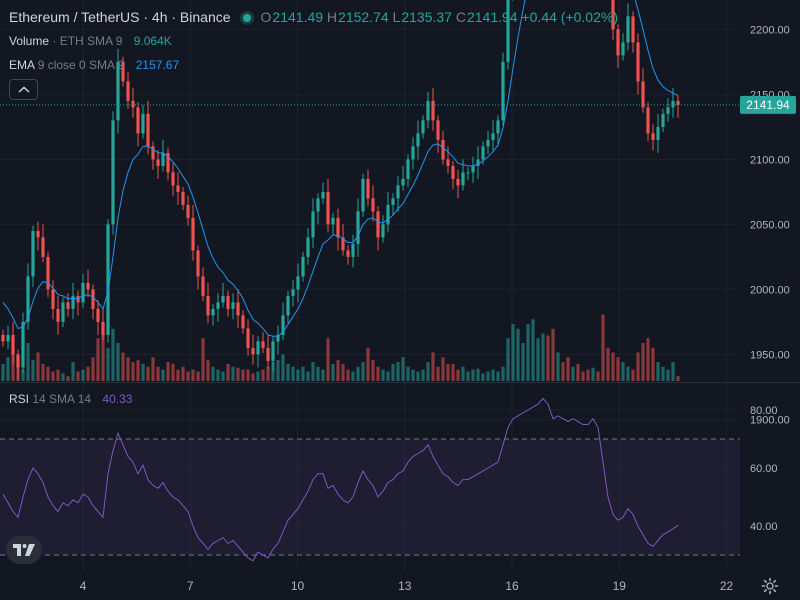  What do you see at coordinates (81, 65) in the screenshot?
I see `ema-params: 9 close 0 SMA 9` at bounding box center [81, 65].